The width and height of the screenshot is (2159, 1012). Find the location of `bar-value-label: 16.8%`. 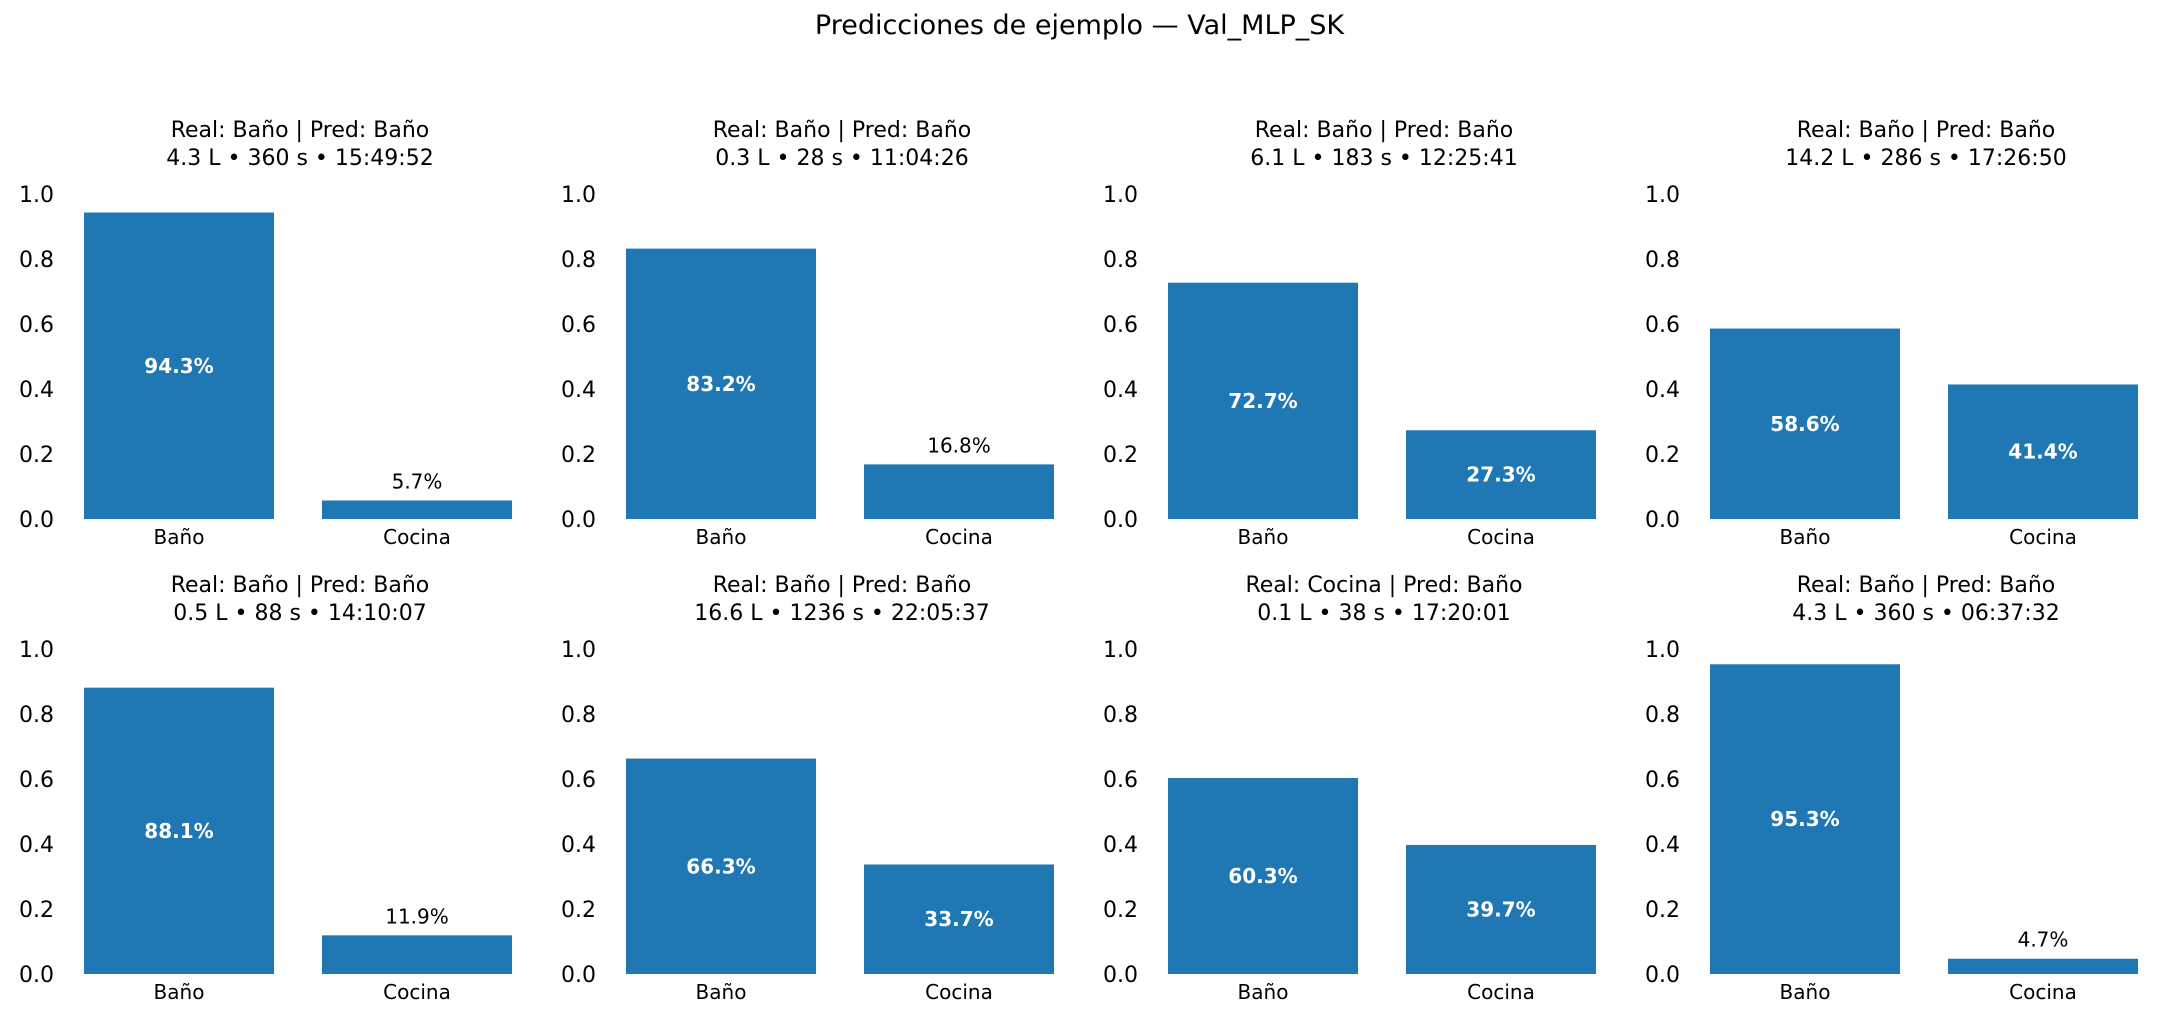

bar-value-label: 16.8% is located at coordinates (959, 445).